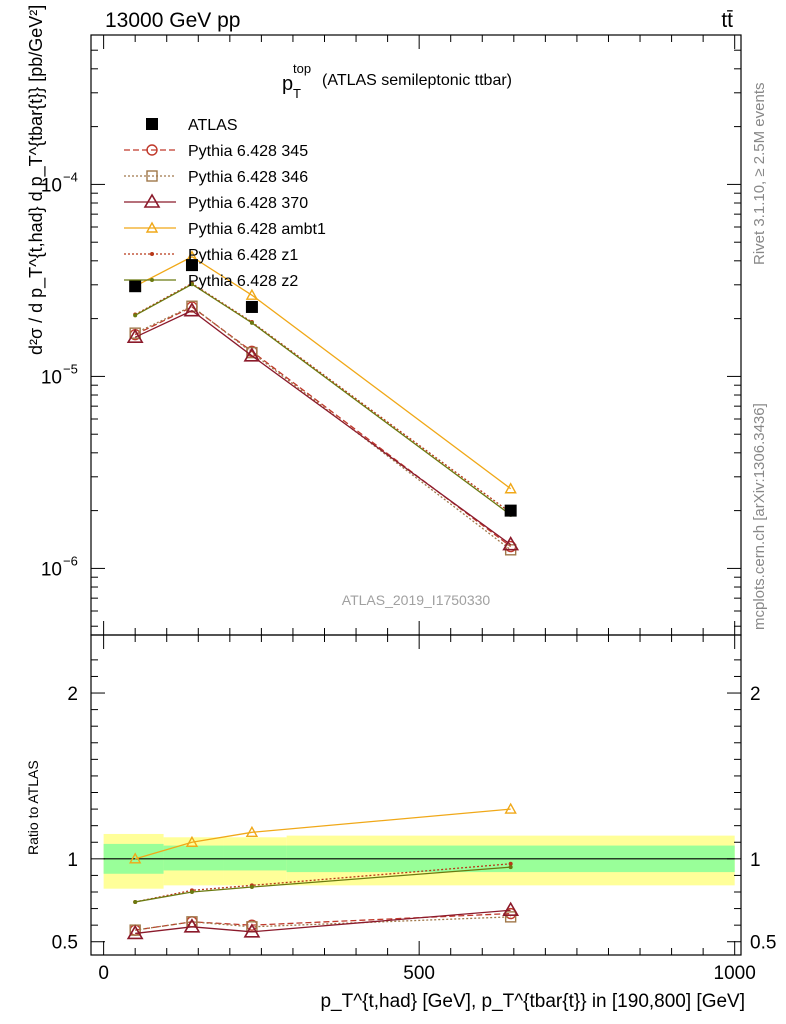 The height and width of the screenshot is (1024, 786). Describe the element at coordinates (257, 229) in the screenshot. I see `legend-label-pythia-6-428-ambt1: Pythia 6.428 ambt1` at that location.